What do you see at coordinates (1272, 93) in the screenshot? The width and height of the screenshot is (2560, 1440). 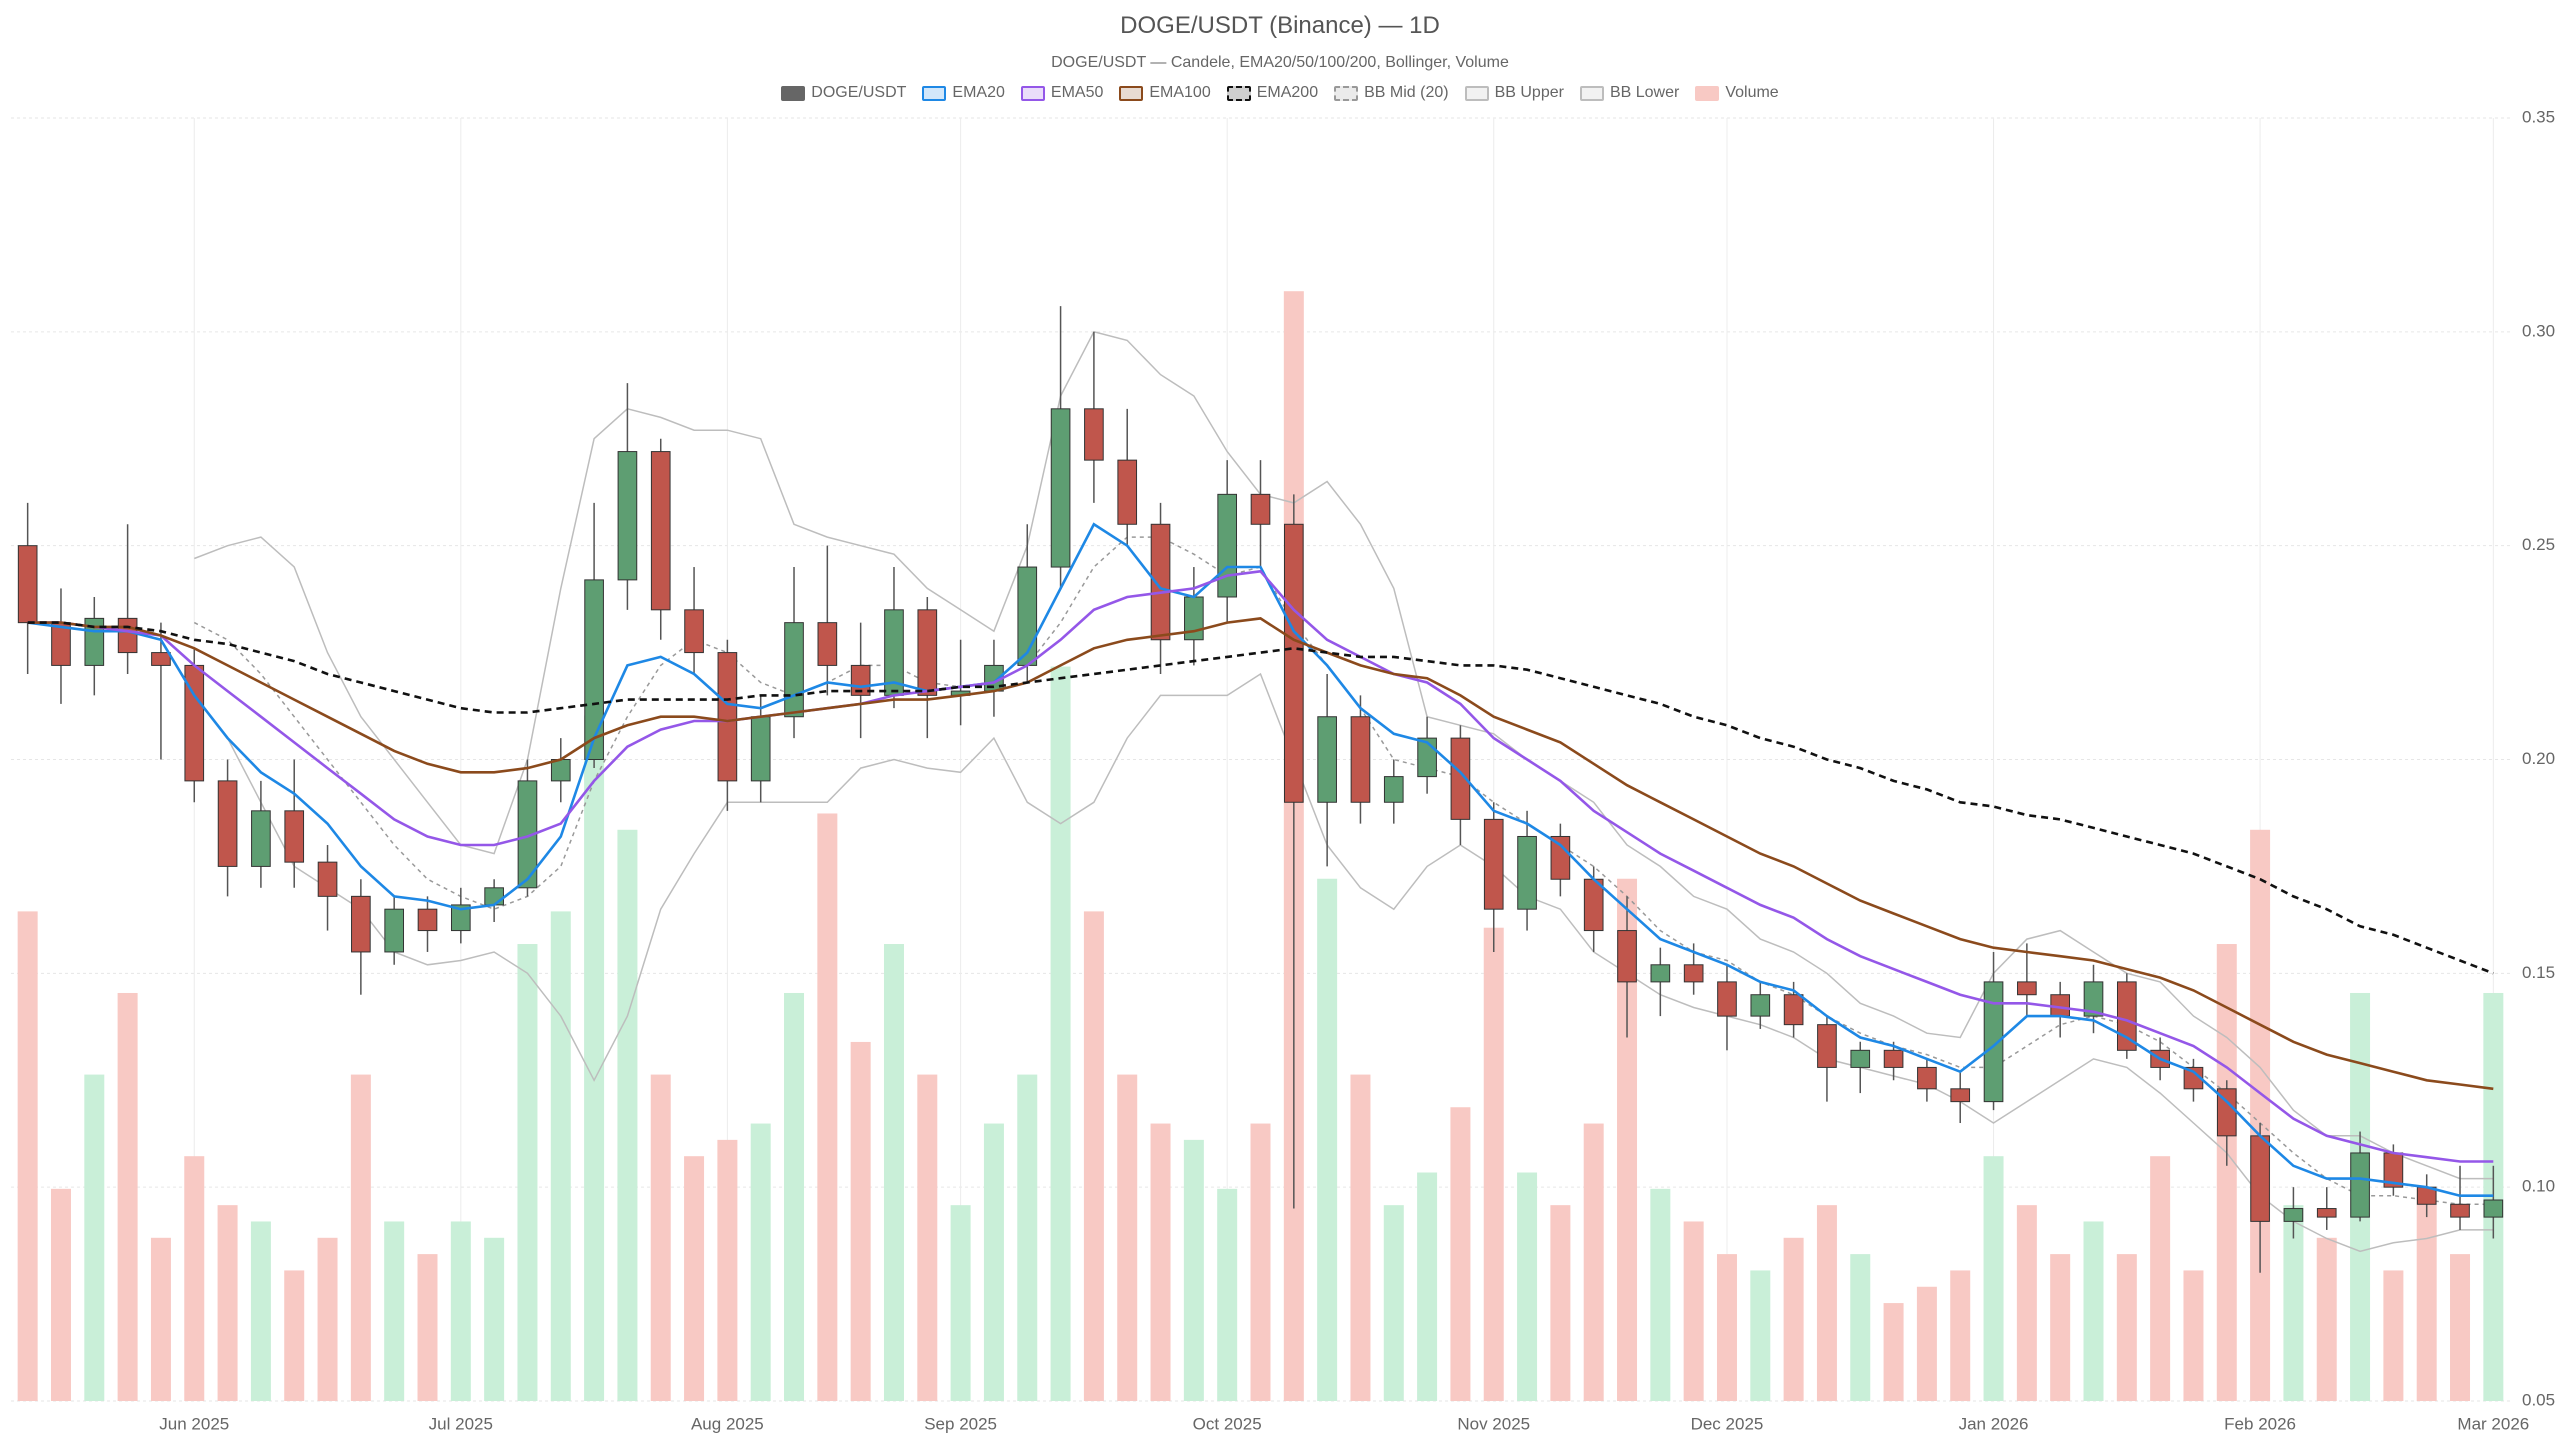 I see `legend-item: EMA200` at bounding box center [1272, 93].